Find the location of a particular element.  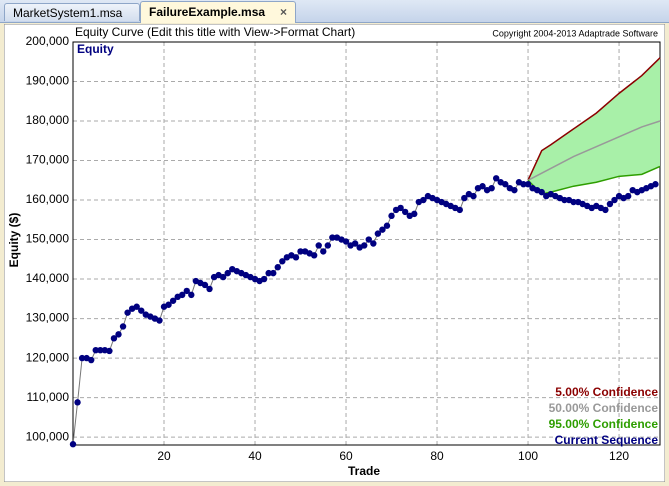

y-tick-label: 120,000 is located at coordinates (48, 357).